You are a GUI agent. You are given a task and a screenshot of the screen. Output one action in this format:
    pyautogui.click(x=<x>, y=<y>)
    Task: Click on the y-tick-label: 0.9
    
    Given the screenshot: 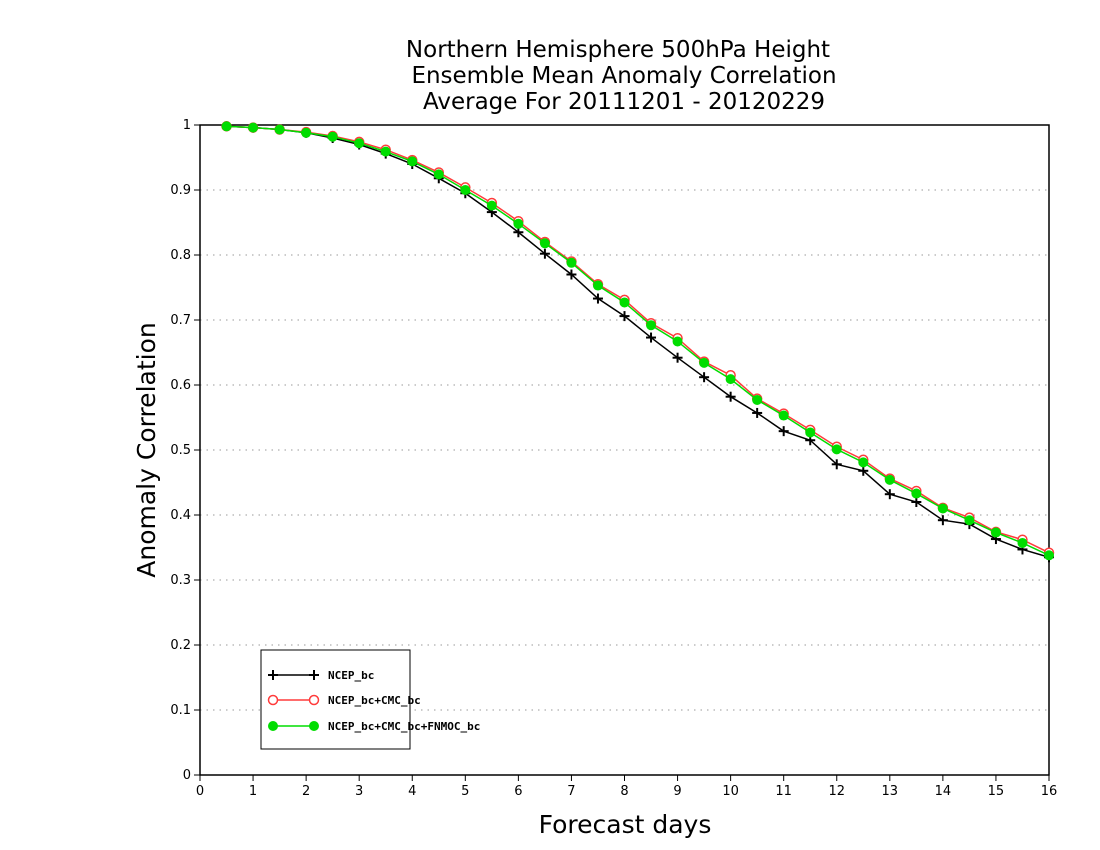 What is the action you would take?
    pyautogui.click(x=180, y=190)
    